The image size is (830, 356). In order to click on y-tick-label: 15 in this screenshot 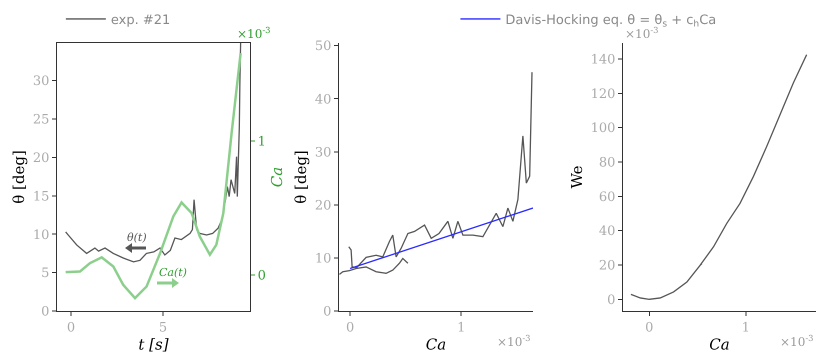, I will do `click(41, 196)`.